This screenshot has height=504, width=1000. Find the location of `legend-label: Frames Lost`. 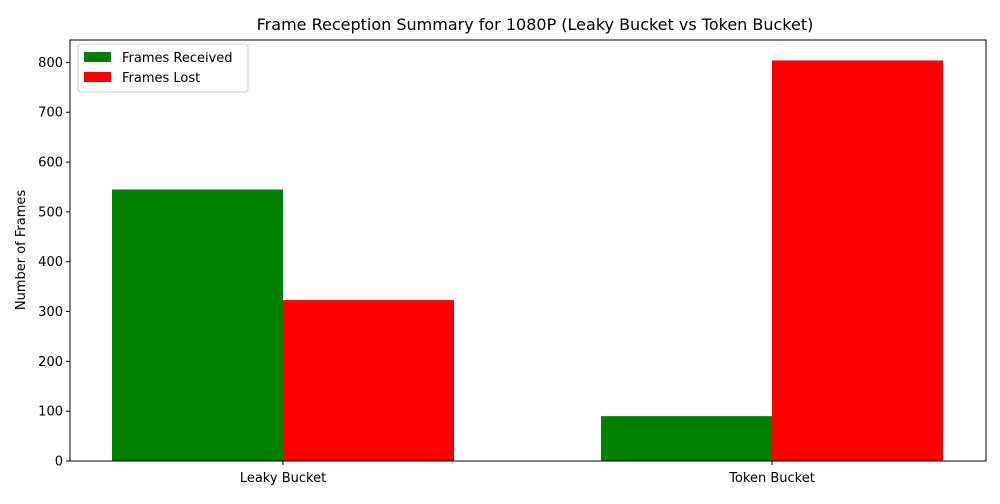

legend-label: Frames Lost is located at coordinates (161, 78).